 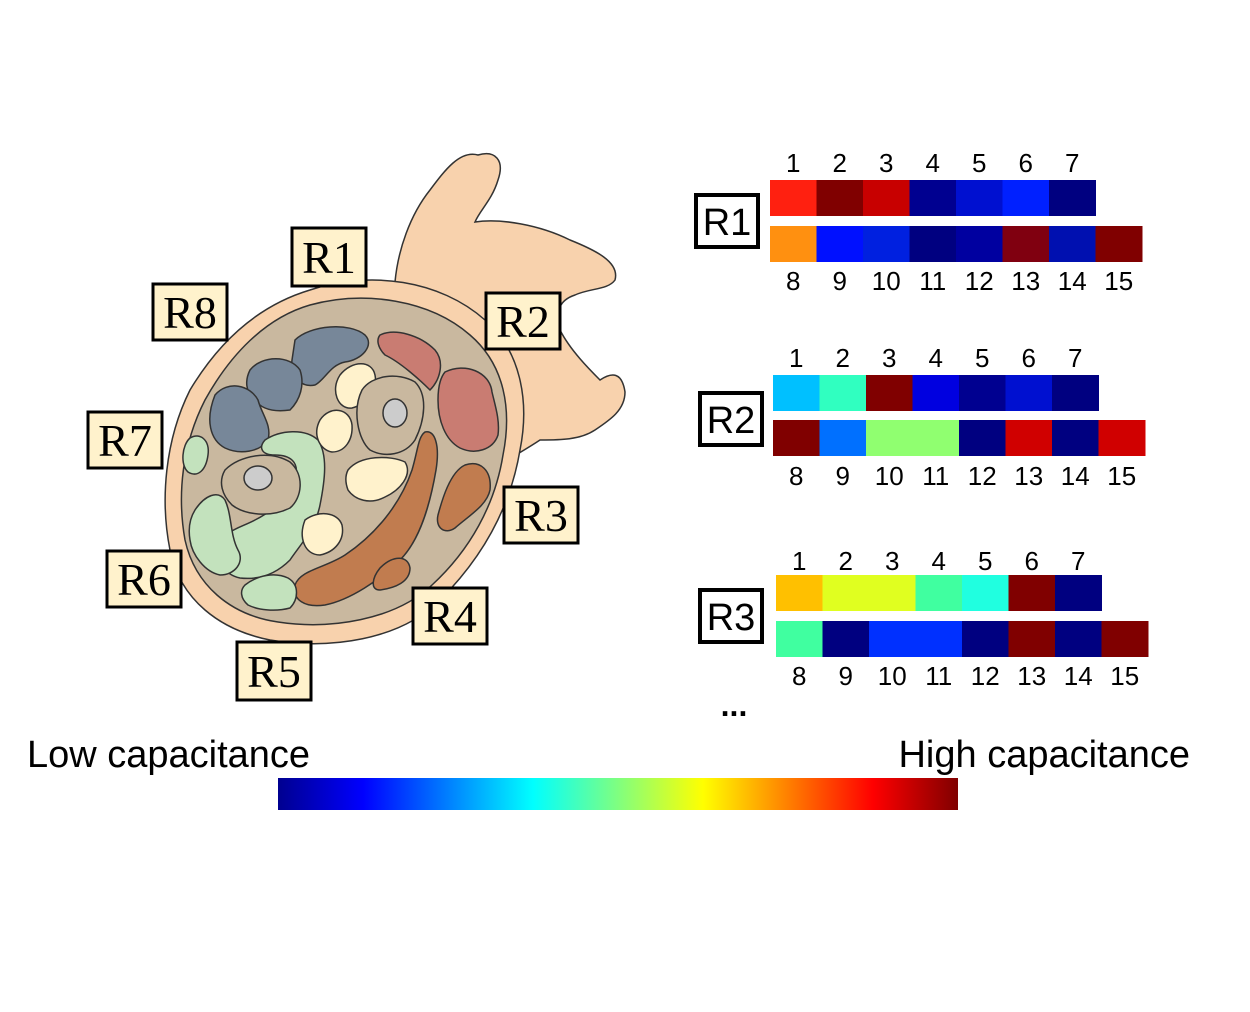 What do you see at coordinates (922, 417) in the screenshot?
I see `map-row-r2: R21 2 3 4 5 6 78 9 10 11 12 13 14 15` at bounding box center [922, 417].